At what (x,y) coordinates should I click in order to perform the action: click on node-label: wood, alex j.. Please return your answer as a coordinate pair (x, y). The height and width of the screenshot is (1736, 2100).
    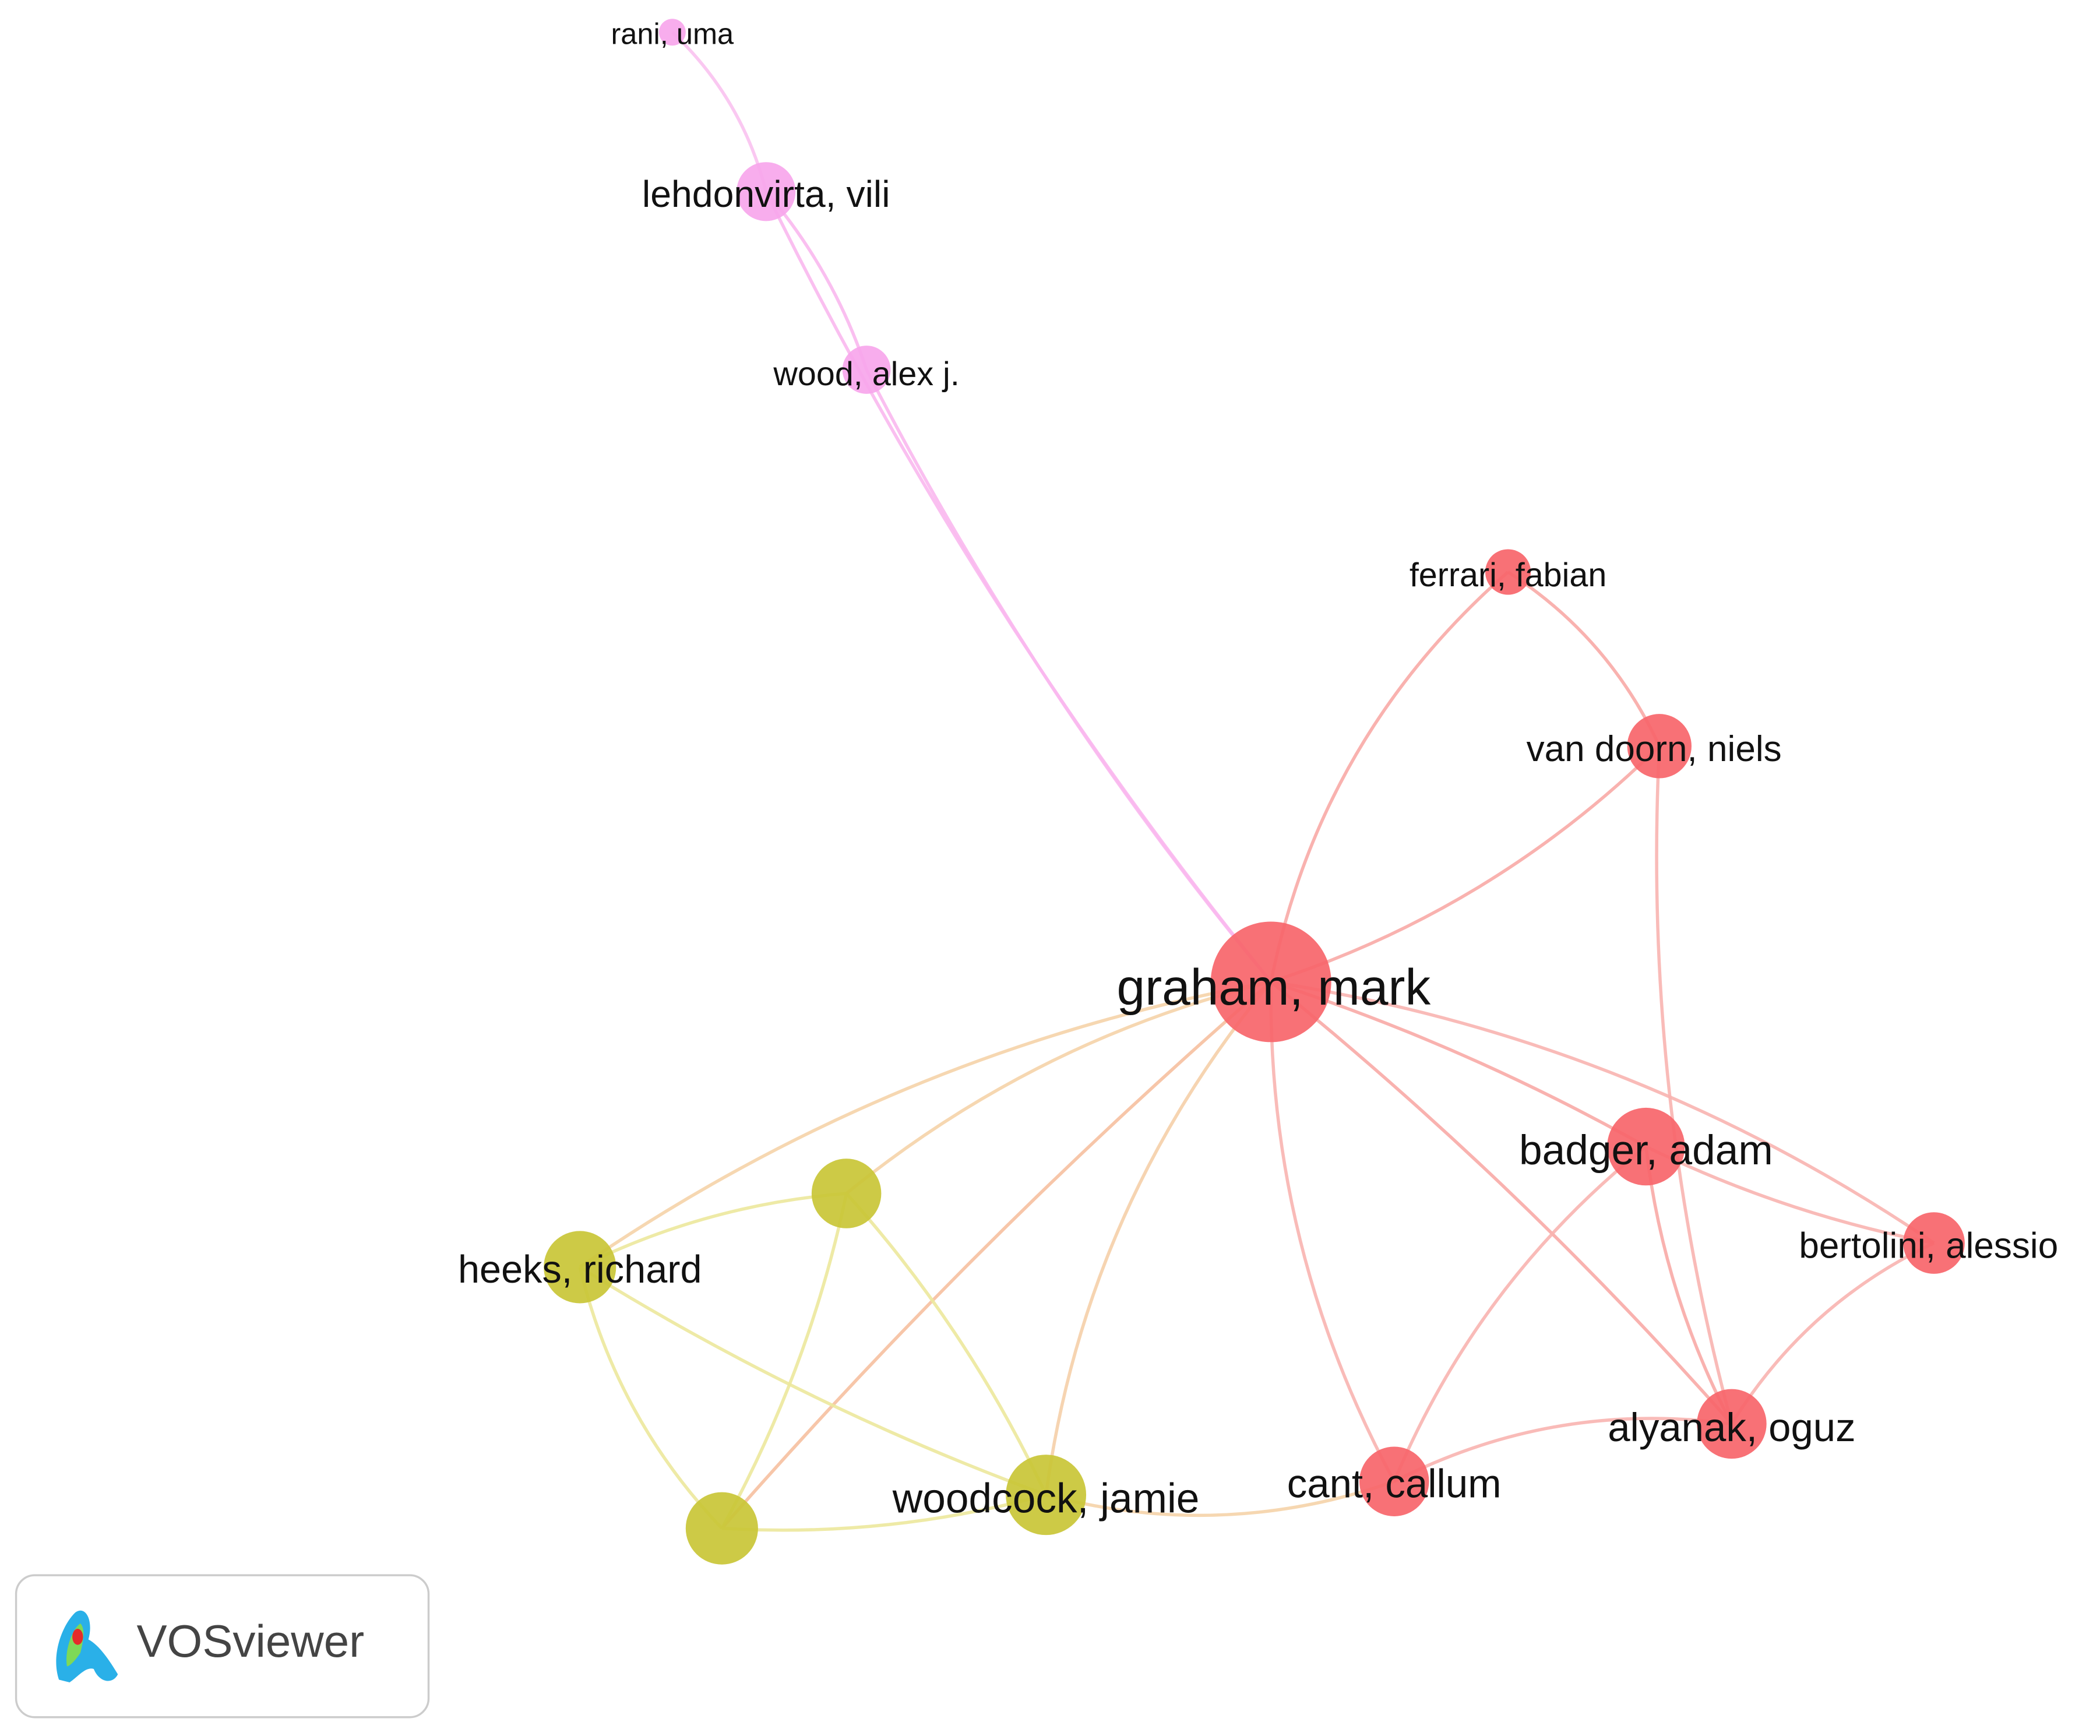
    Looking at the image, I should click on (866, 374).